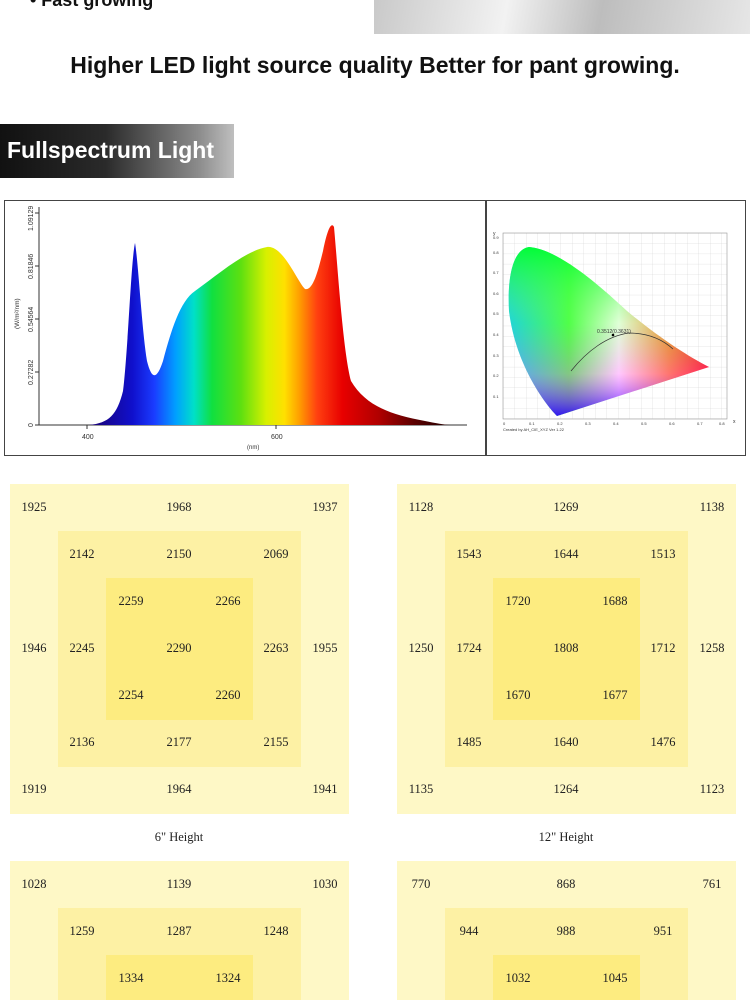 The image size is (750, 1000). What do you see at coordinates (615, 601) in the screenshot?
I see `ppfd-value: 1688` at bounding box center [615, 601].